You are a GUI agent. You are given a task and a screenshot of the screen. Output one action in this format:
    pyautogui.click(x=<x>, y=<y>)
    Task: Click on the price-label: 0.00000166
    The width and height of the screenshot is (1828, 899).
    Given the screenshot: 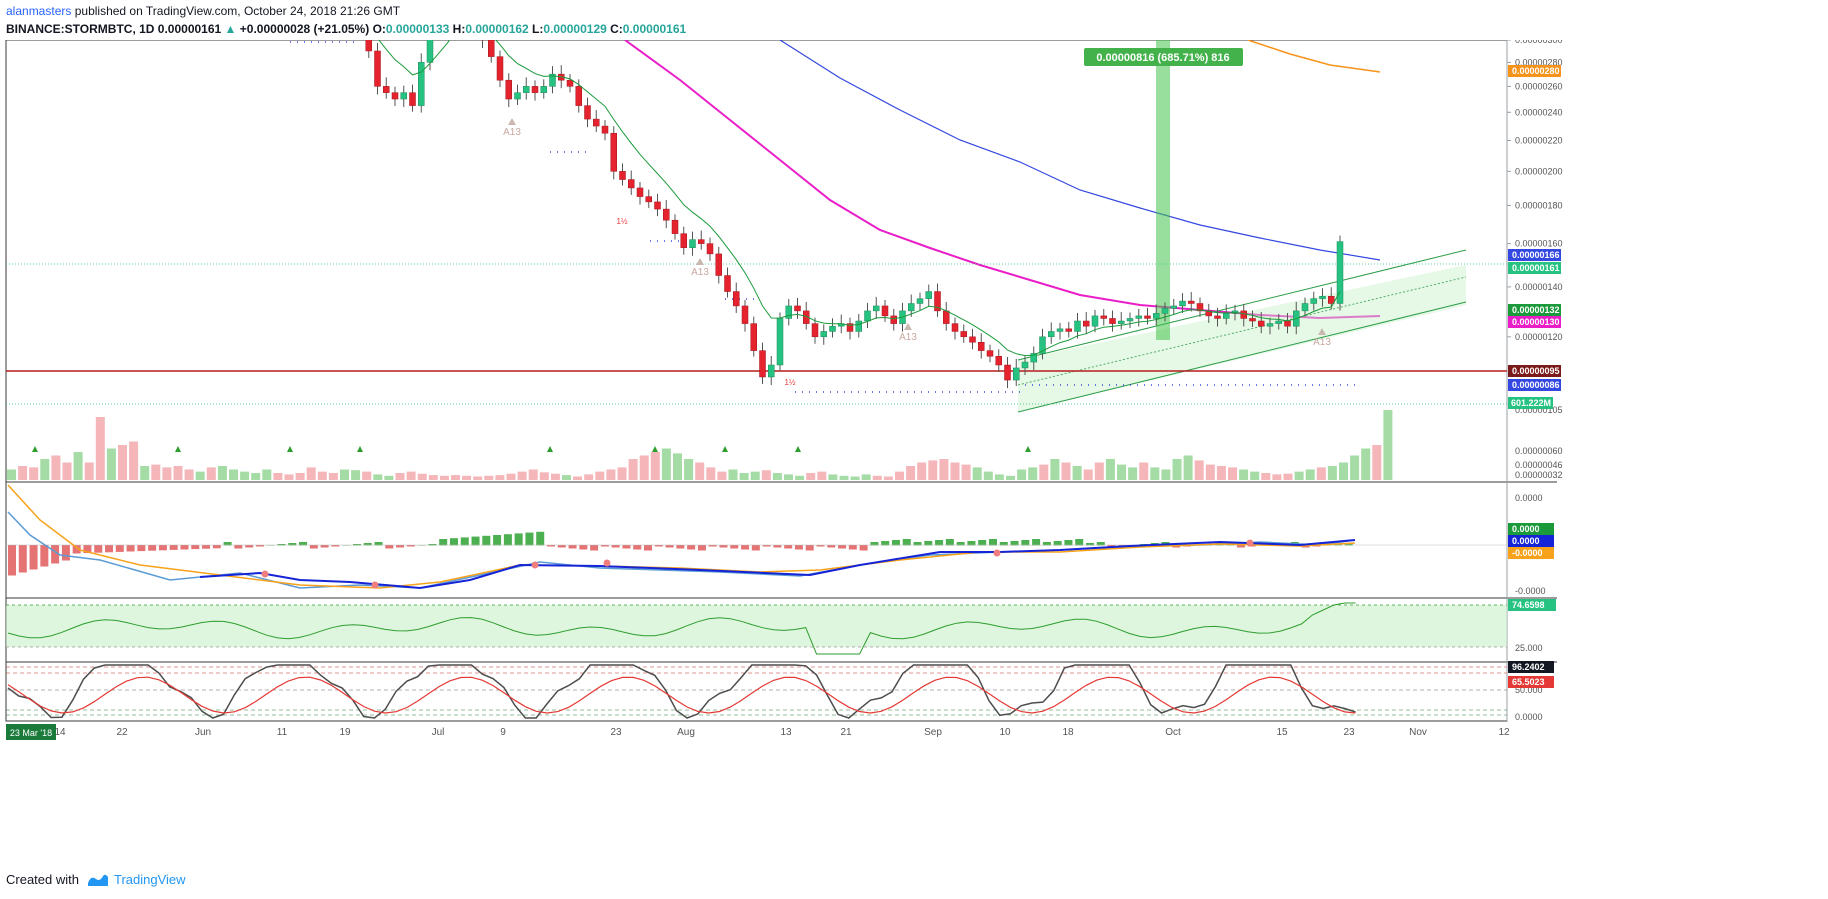 What is the action you would take?
    pyautogui.click(x=1536, y=255)
    